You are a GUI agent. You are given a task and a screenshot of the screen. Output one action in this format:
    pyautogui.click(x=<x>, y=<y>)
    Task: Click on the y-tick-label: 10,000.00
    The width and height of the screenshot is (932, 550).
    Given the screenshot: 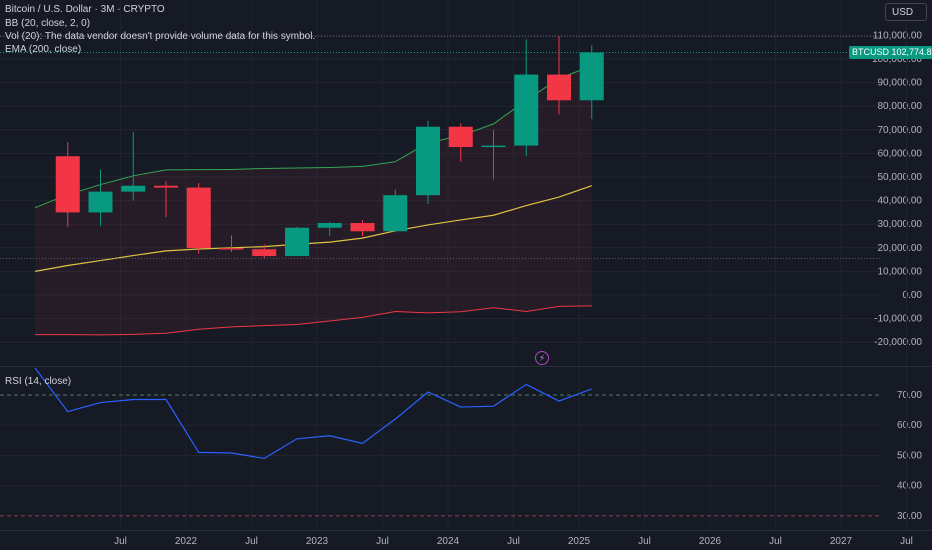 What is the action you would take?
    pyautogui.click(x=900, y=271)
    